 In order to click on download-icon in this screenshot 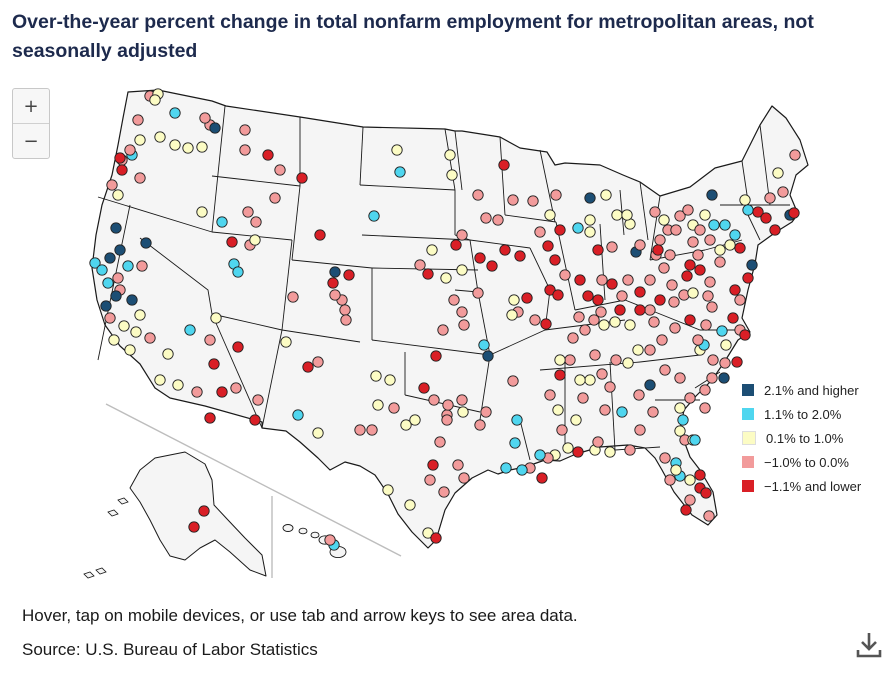, I will do `click(869, 645)`.